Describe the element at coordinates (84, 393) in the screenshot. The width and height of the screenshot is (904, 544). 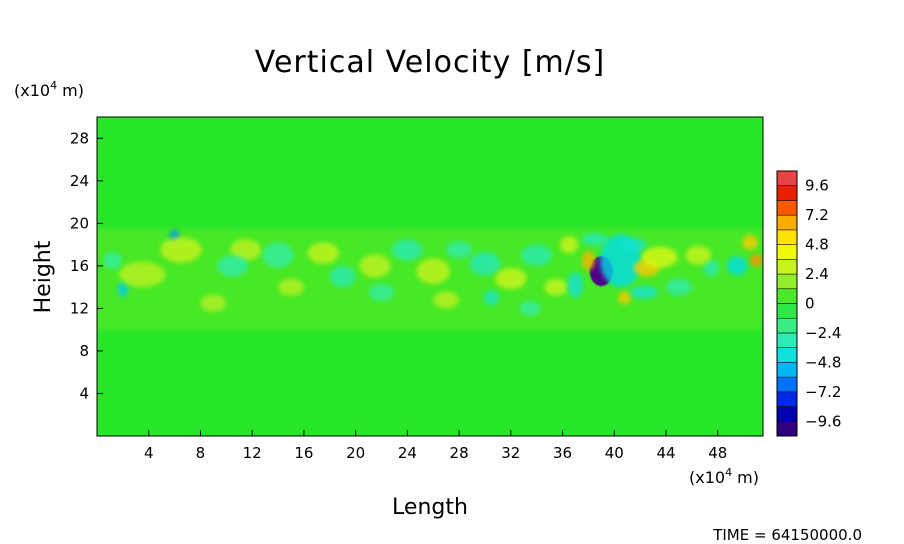
I see `y-tick-label: 4` at that location.